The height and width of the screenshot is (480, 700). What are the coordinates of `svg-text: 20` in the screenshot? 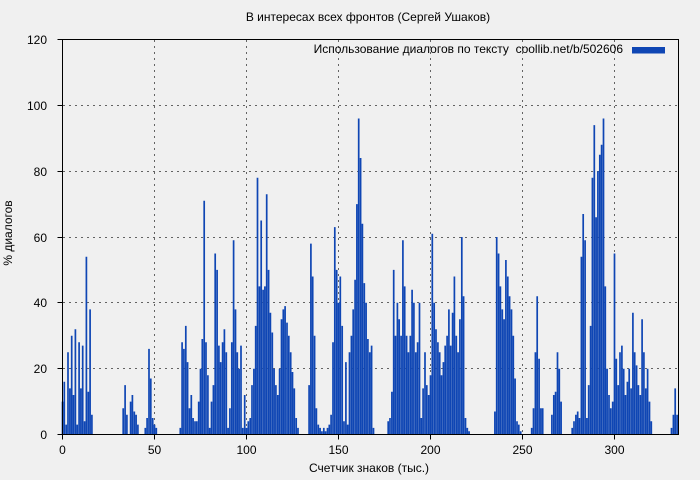 It's located at (41, 369).